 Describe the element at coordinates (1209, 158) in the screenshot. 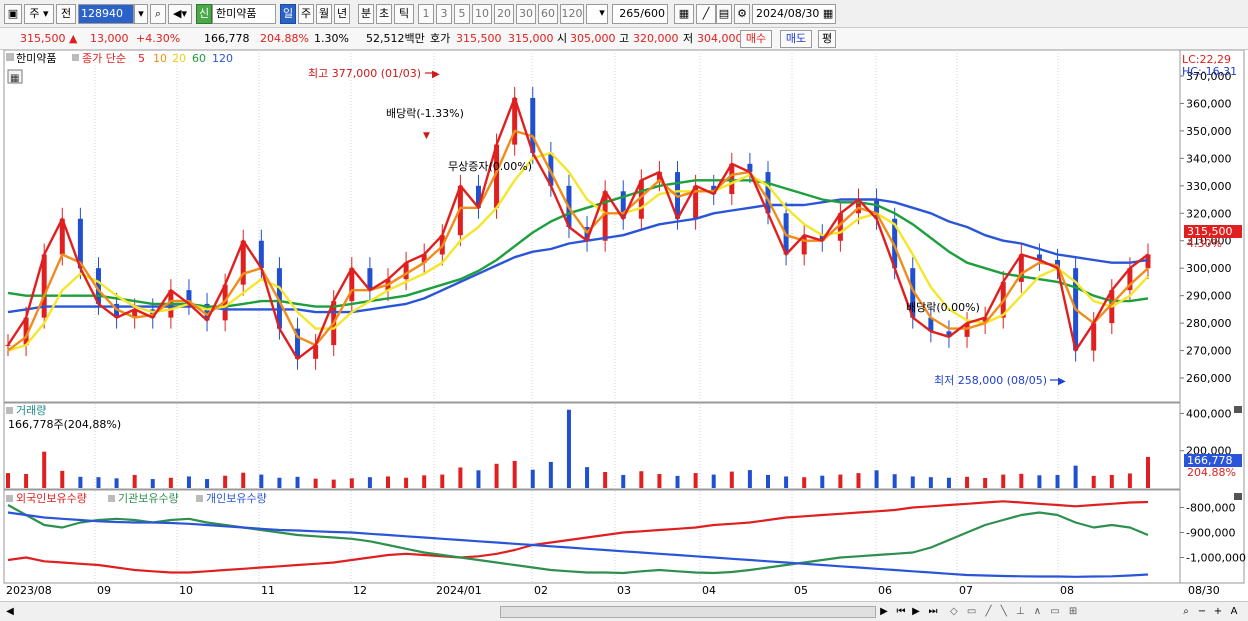

I see `y-tick-label: 340,000` at that location.